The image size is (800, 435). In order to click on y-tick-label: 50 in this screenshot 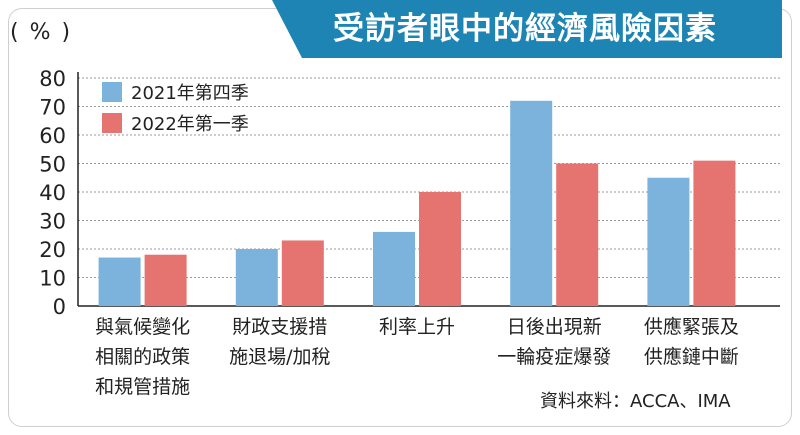, I will do `click(52, 165)`.